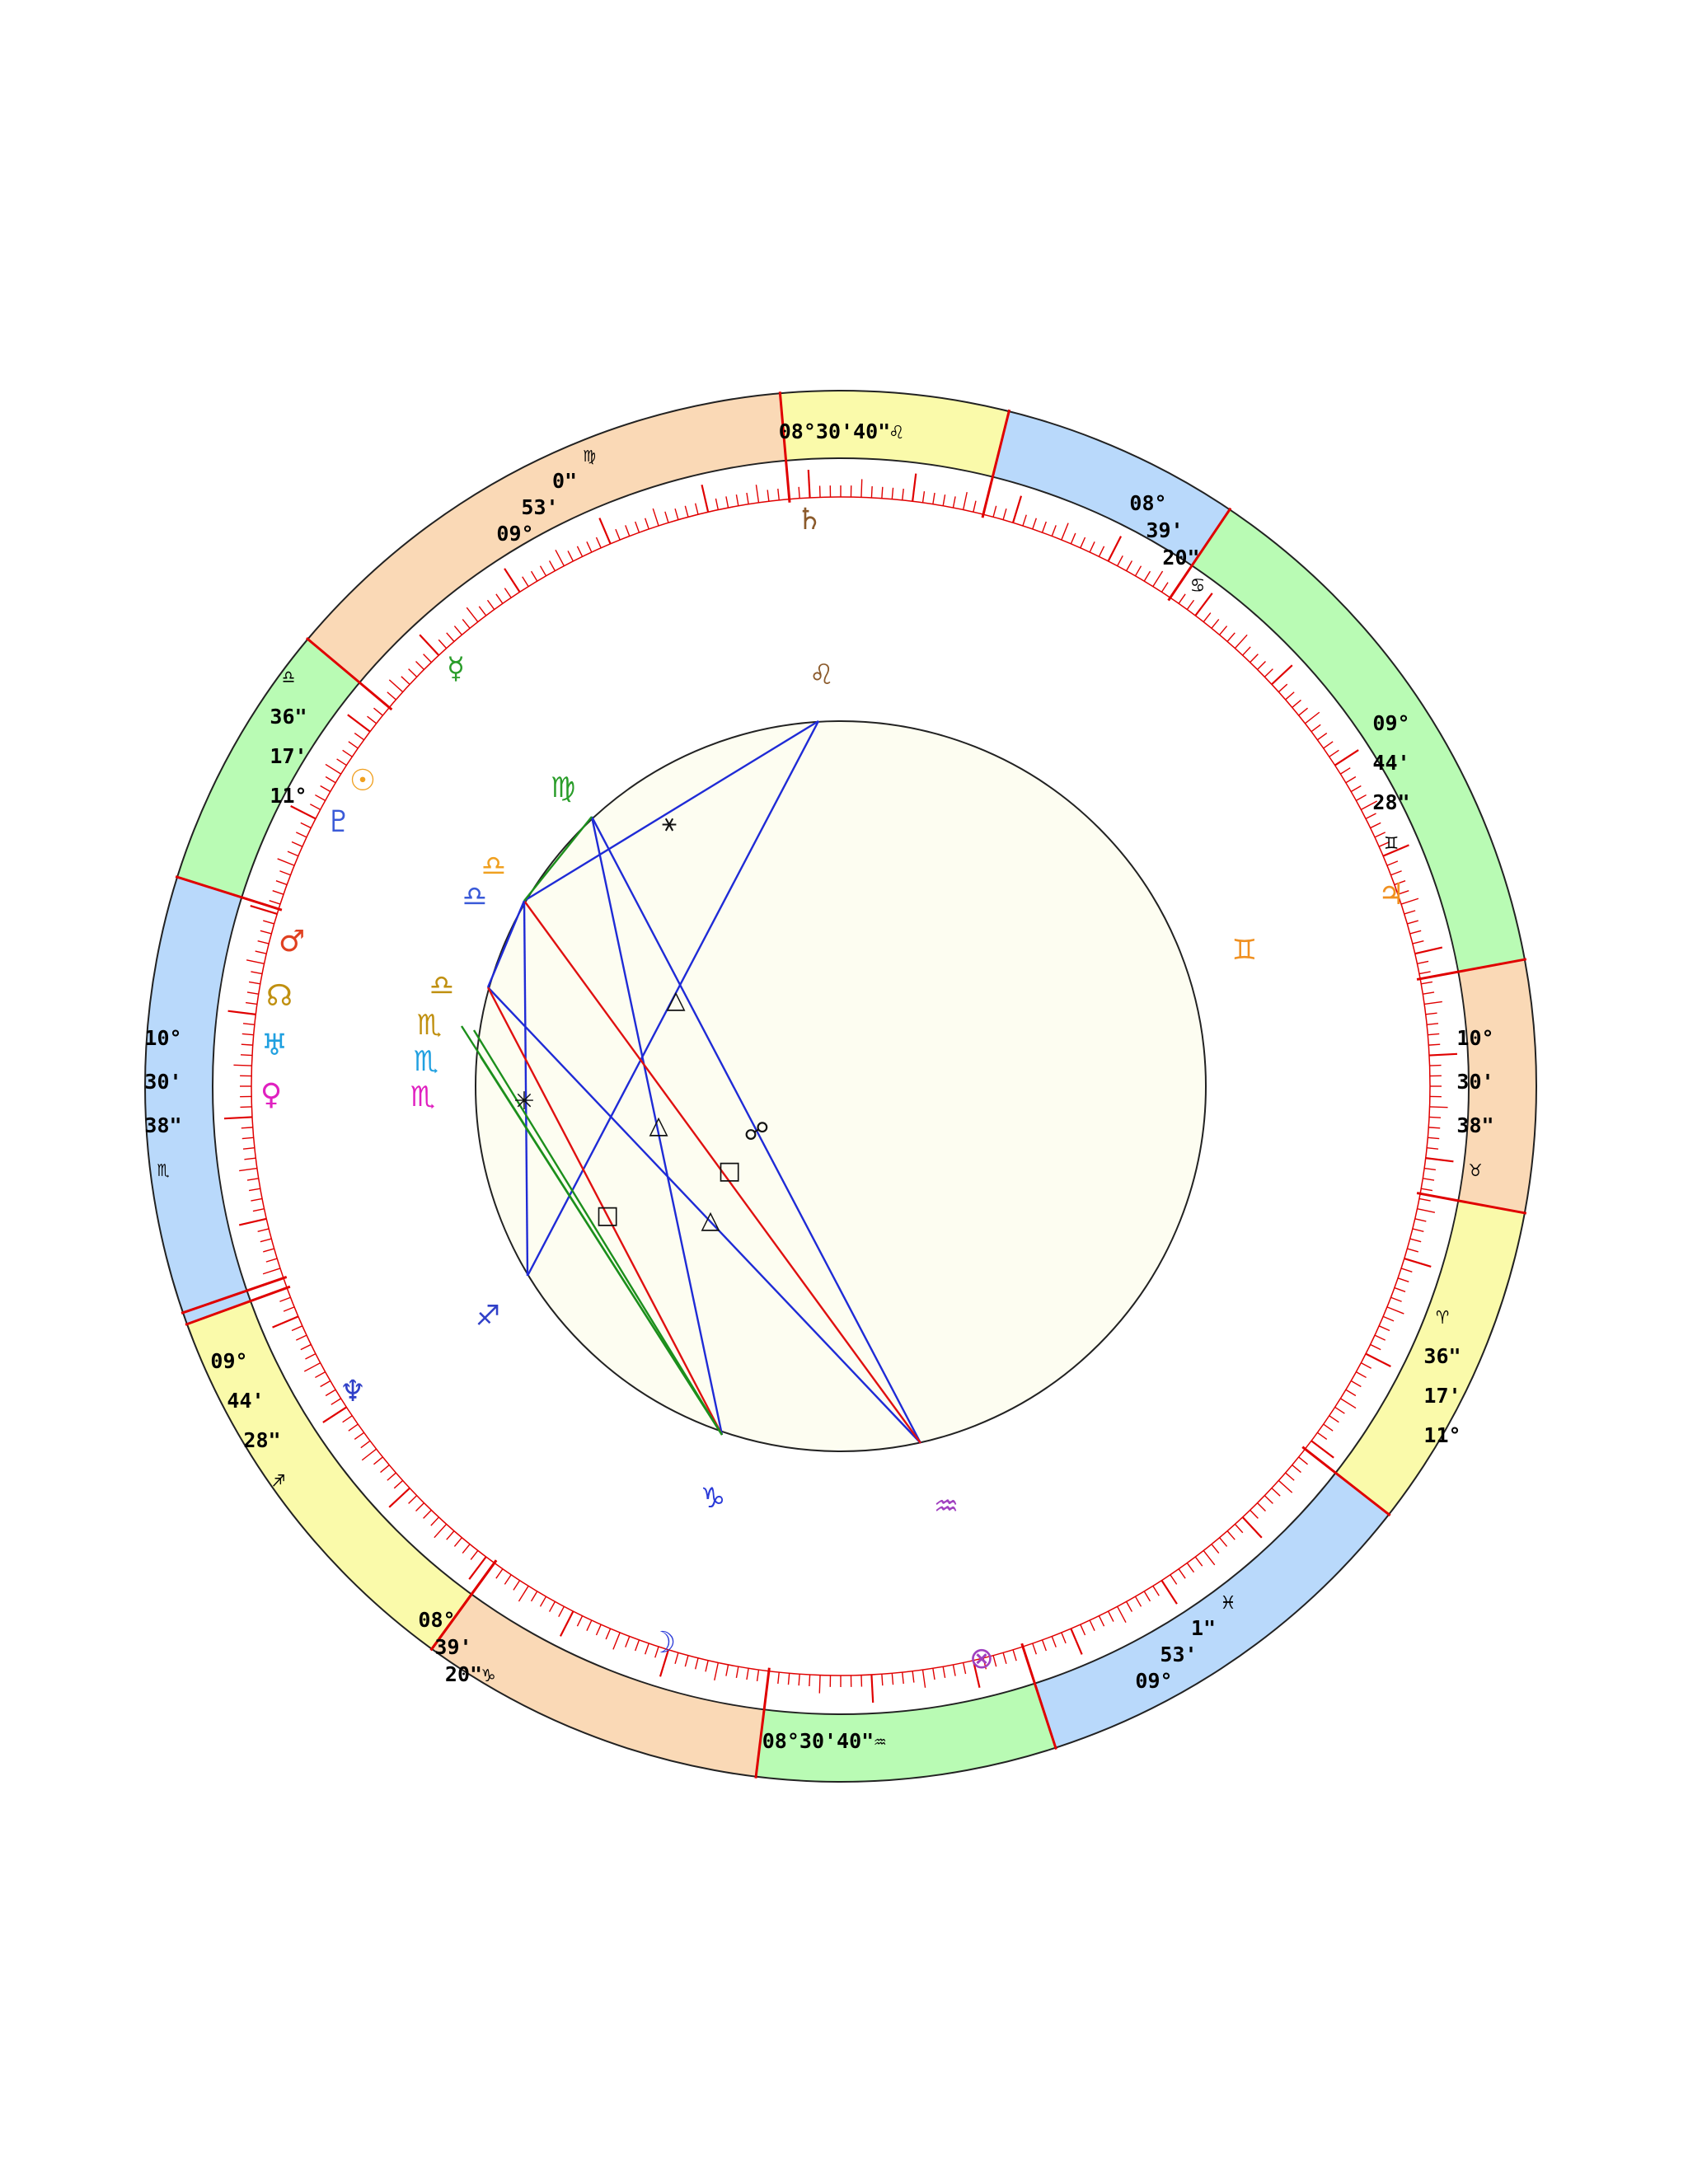 The height and width of the screenshot is (2184, 1688). What do you see at coordinates (329, 1475) in the screenshot?
I see `cusp-band-left-lower` at bounding box center [329, 1475].